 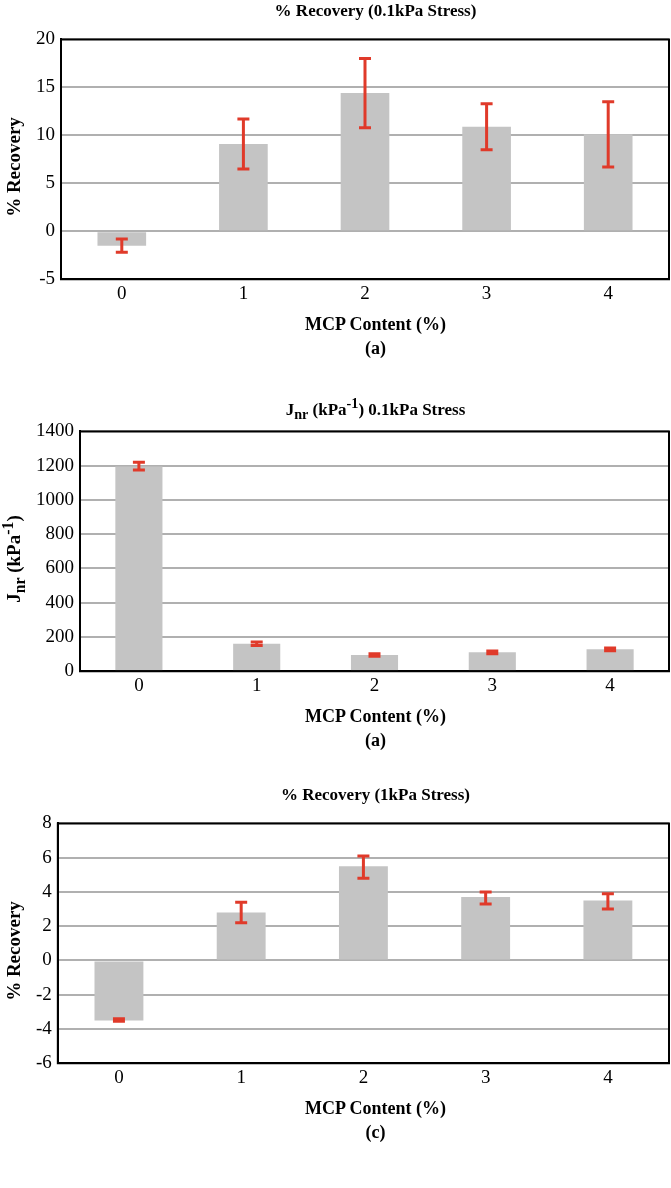 What do you see at coordinates (59, 635) in the screenshot?
I see `y-tick-label: 200` at bounding box center [59, 635].